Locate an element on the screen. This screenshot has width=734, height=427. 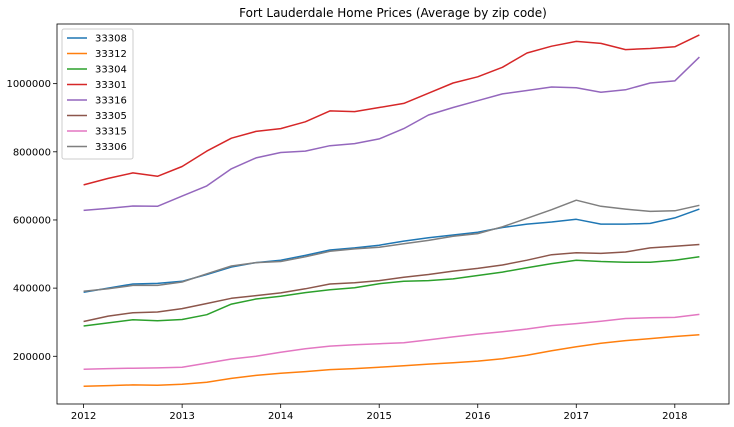
legend-label-33316: 33316 is located at coordinates (111, 101).